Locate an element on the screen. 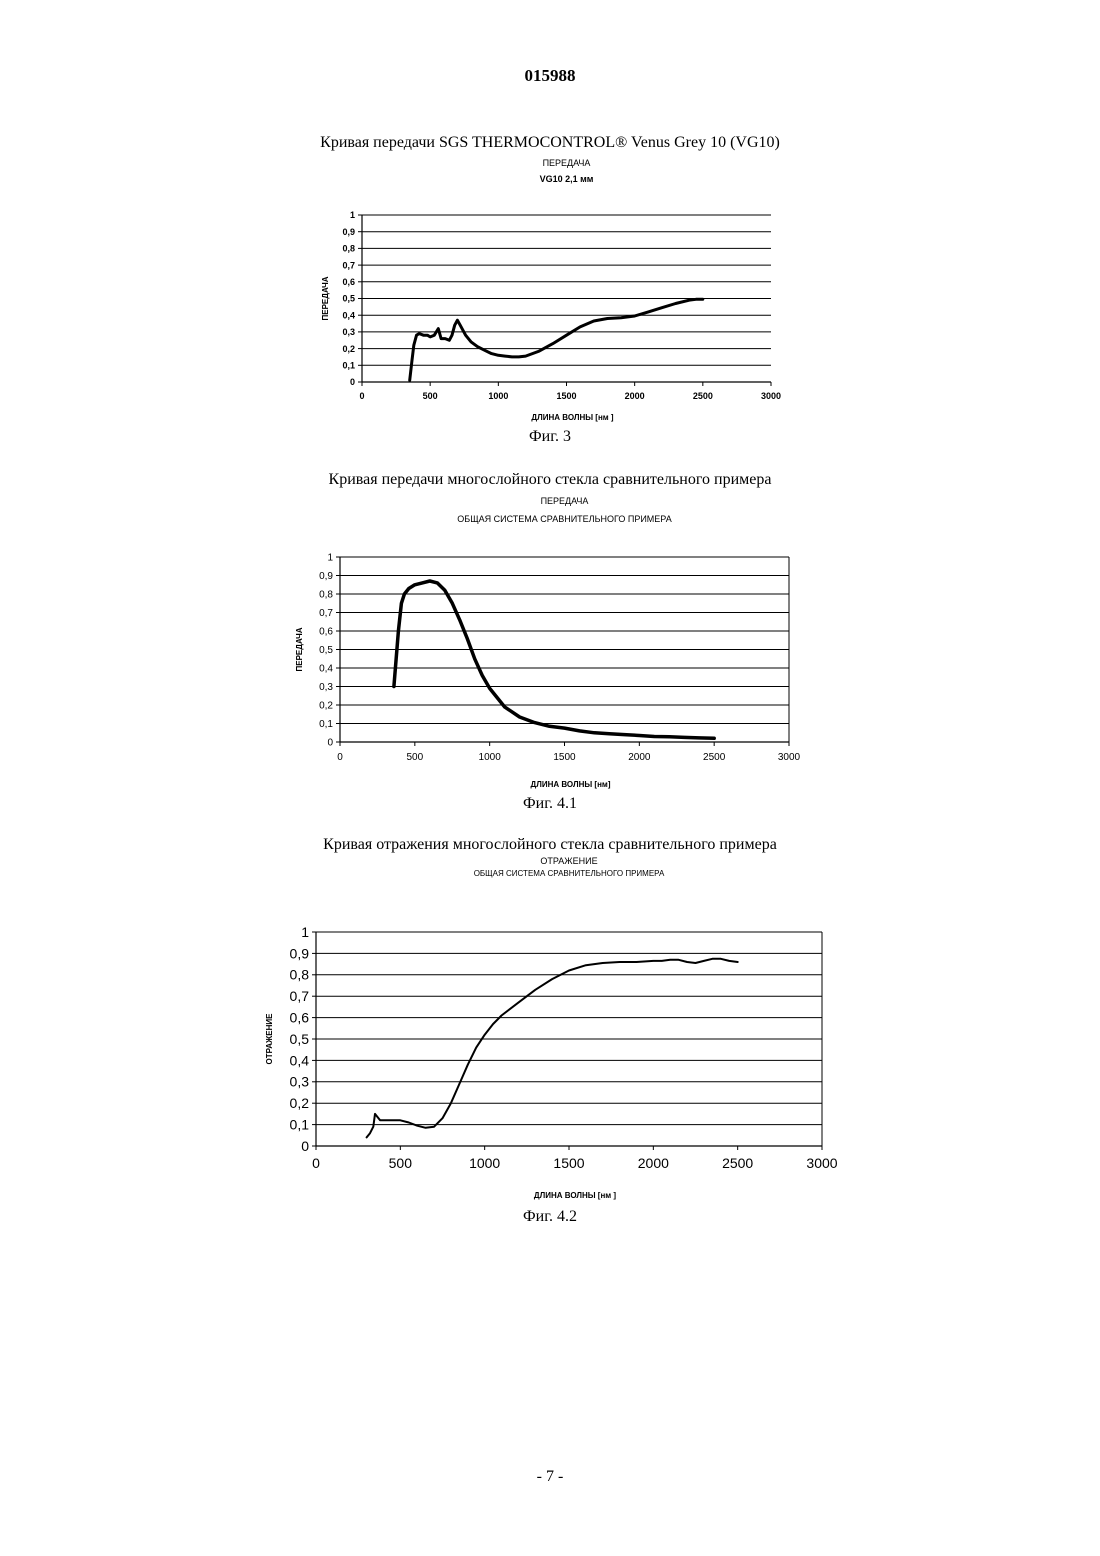  chart-title: ОТРАЖЕНИЕ is located at coordinates (568, 861).